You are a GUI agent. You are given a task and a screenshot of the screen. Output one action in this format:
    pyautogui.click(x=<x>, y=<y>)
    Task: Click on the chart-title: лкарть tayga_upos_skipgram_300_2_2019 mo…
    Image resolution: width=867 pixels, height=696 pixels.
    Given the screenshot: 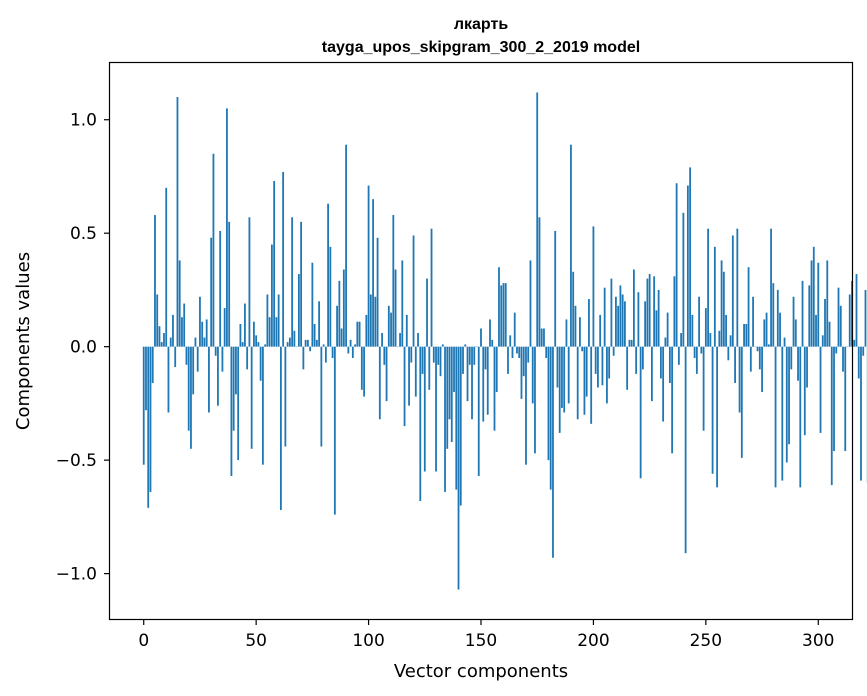 What is the action you would take?
    pyautogui.click(x=481, y=36)
    